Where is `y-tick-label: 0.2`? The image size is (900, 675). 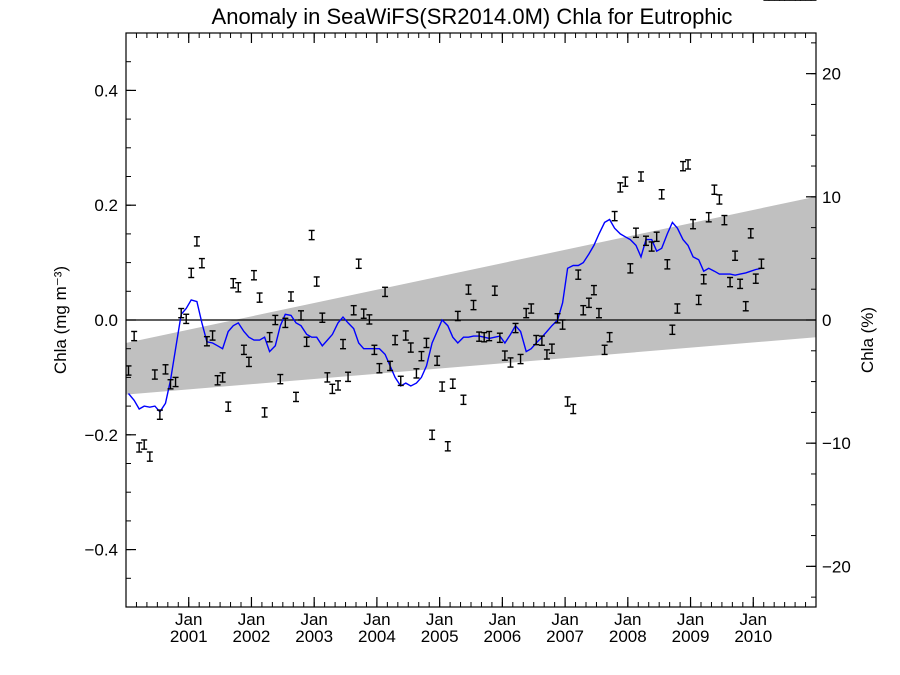 y-tick-label: 0.2 is located at coordinates (106, 205).